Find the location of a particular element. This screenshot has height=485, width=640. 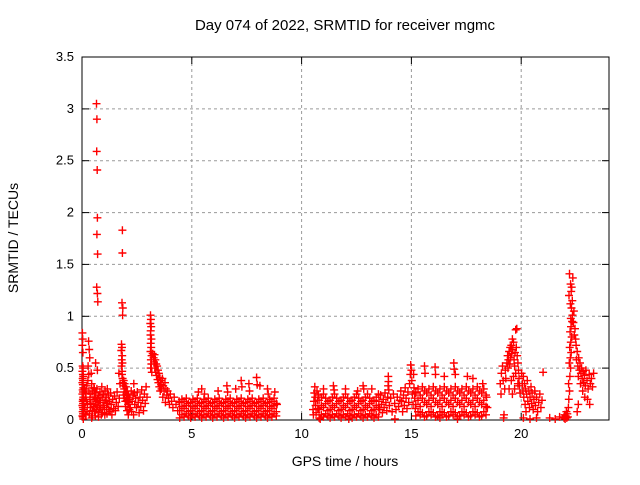

x-tick-label: 20 is located at coordinates (521, 433).